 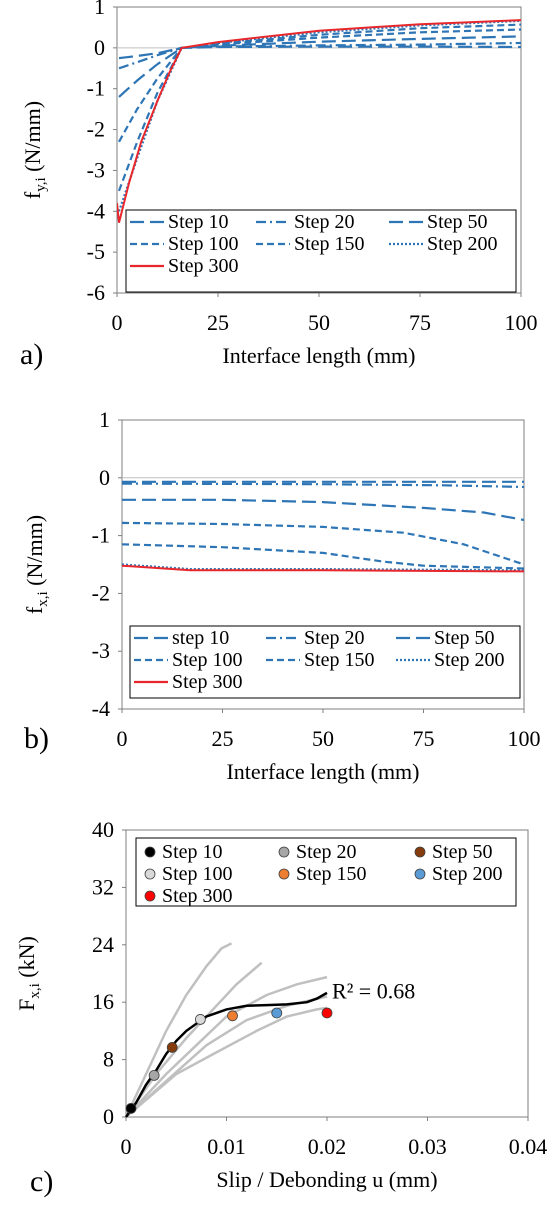 What do you see at coordinates (524, 738) in the screenshot?
I see `panel-2-xtick-label: 100` at bounding box center [524, 738].